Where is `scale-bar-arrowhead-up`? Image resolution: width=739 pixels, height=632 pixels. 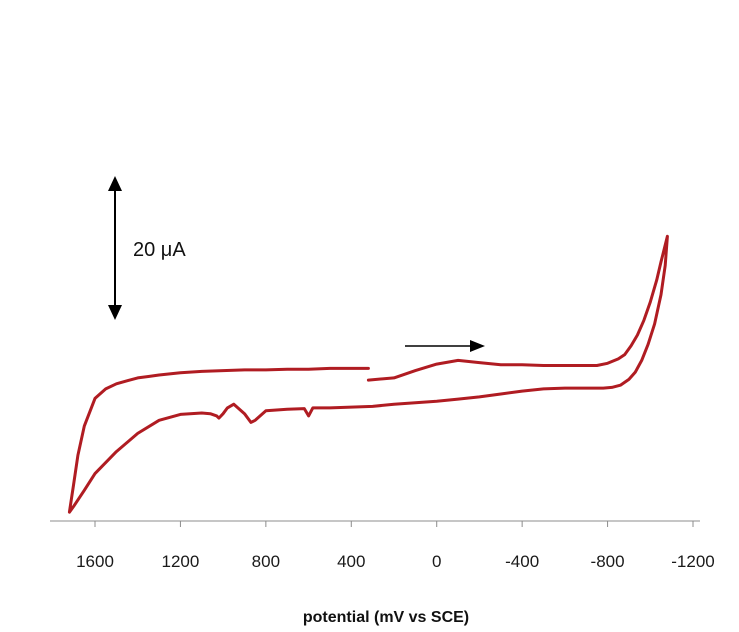 scale-bar-arrowhead-up is located at coordinates (115, 183).